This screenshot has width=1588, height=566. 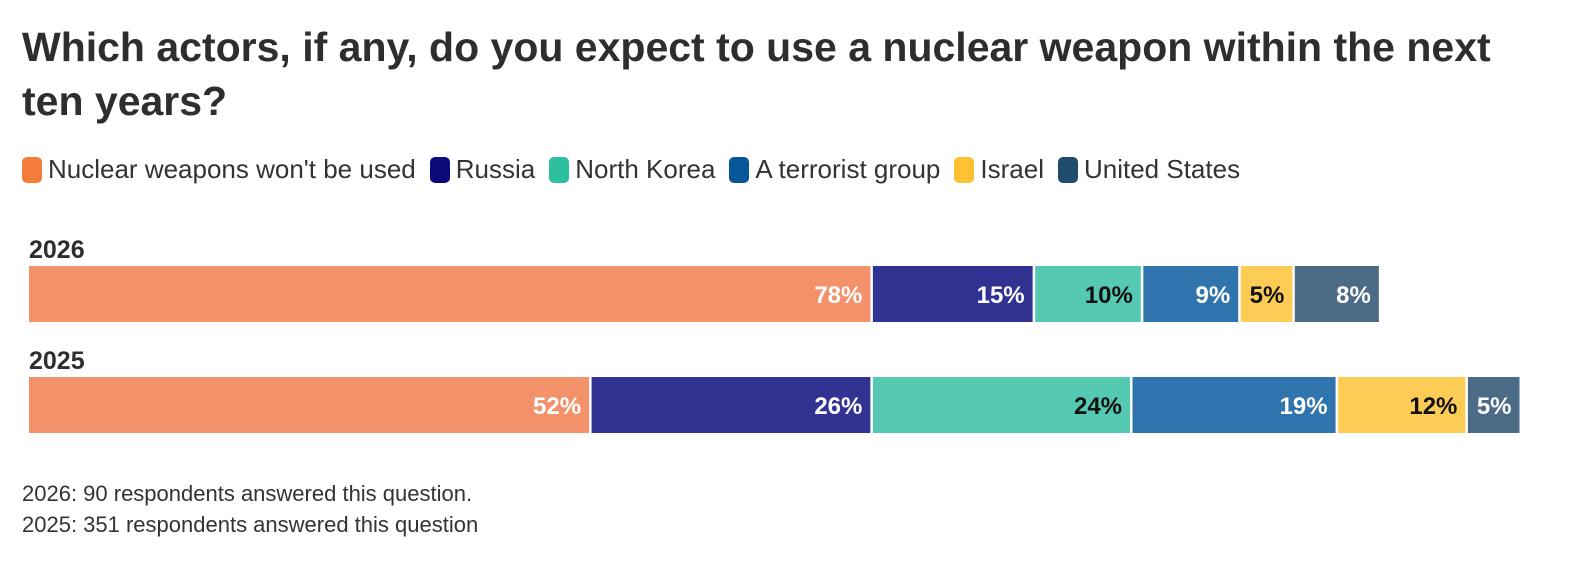 What do you see at coordinates (1001, 405) in the screenshot?
I see `bar-segment-2025-north-korea` at bounding box center [1001, 405].